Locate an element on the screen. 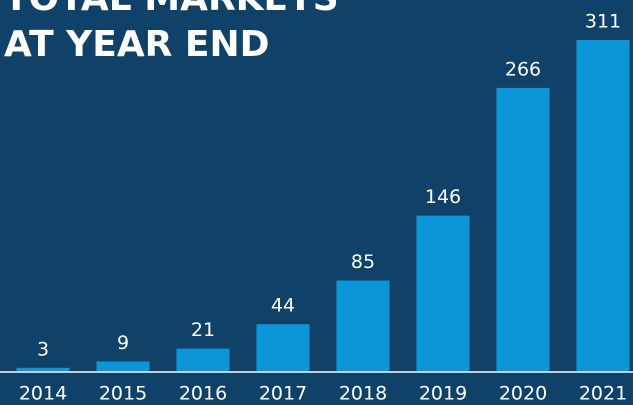  chart-title: AT YEAR END is located at coordinates (137, 44).